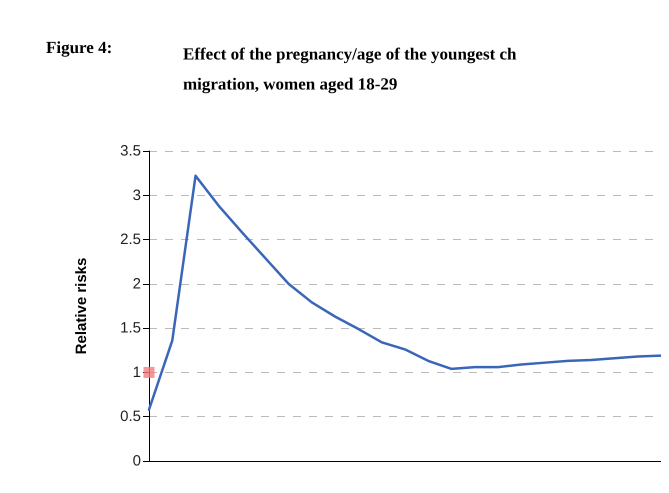 Image resolution: width=669 pixels, height=493 pixels. Describe the element at coordinates (136, 372) in the screenshot. I see `y-tick-label: 1` at that location.